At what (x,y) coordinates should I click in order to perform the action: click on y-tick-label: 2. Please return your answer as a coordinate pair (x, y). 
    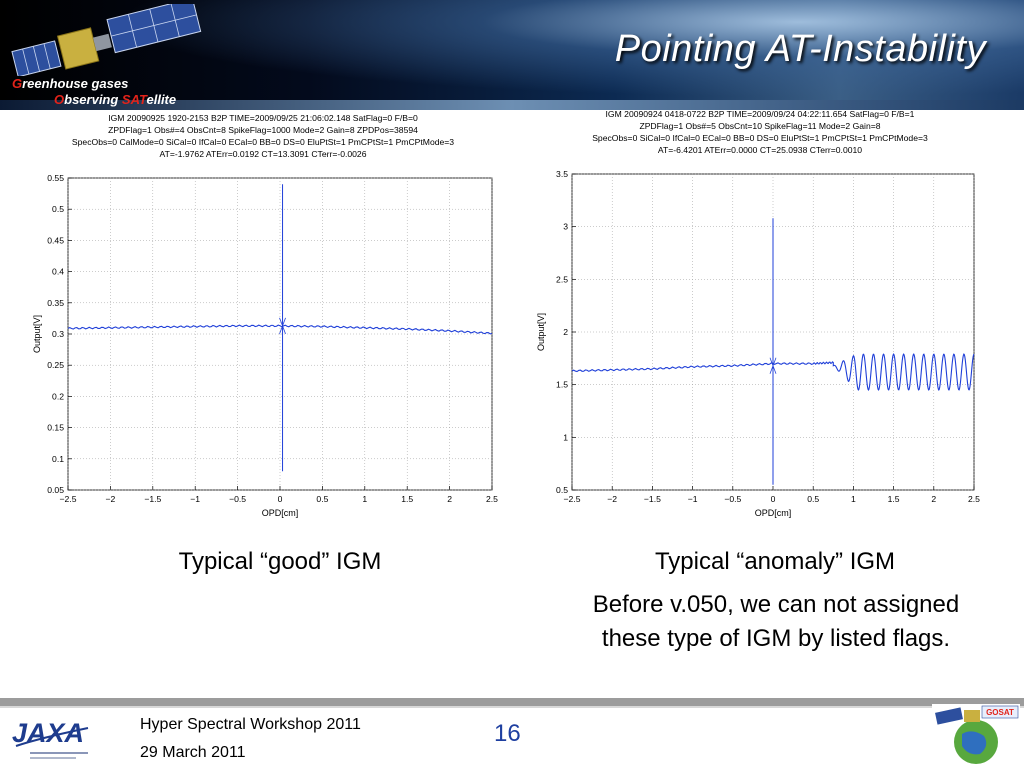
    Looking at the image, I should click on (565, 332).